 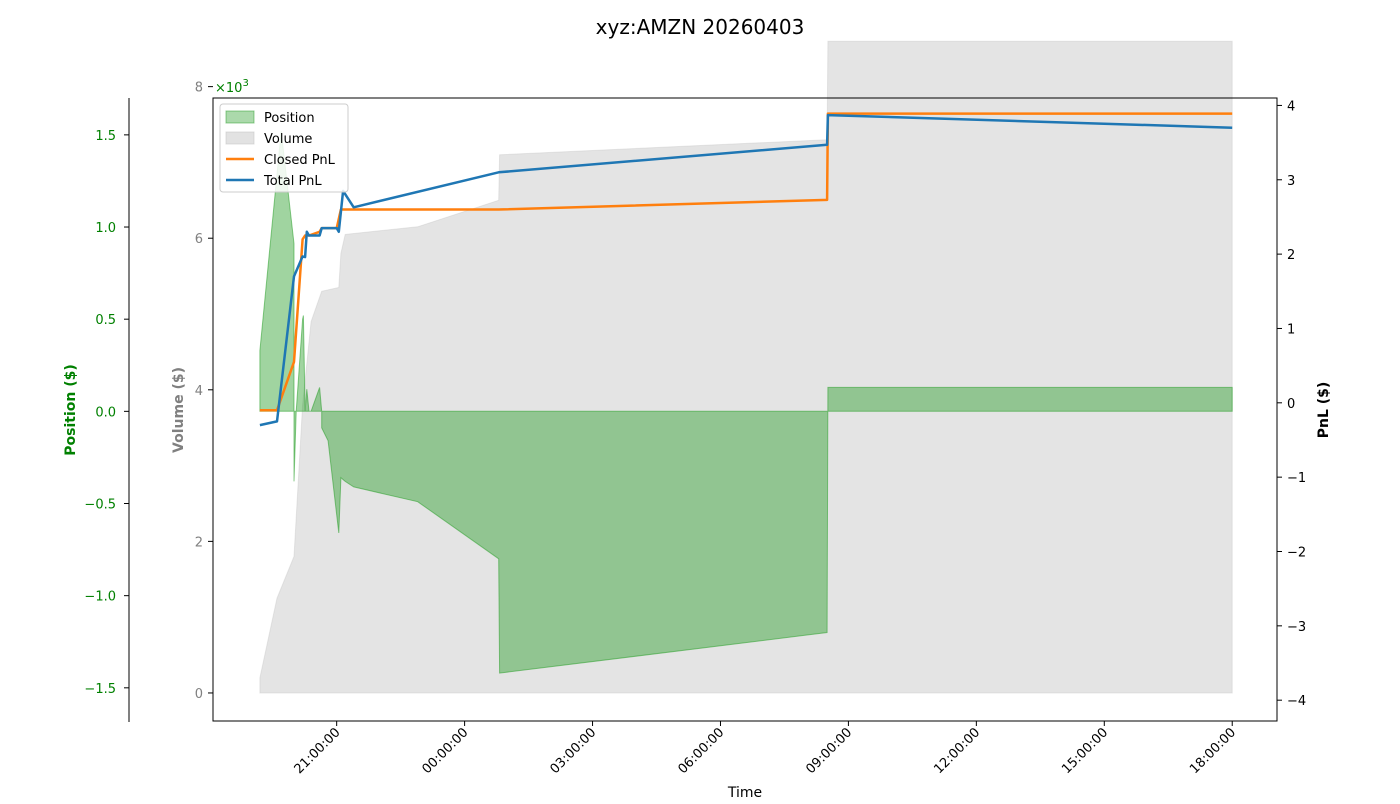 I want to click on pnl-axis-label: PnL ($), so click(x=1324, y=410).